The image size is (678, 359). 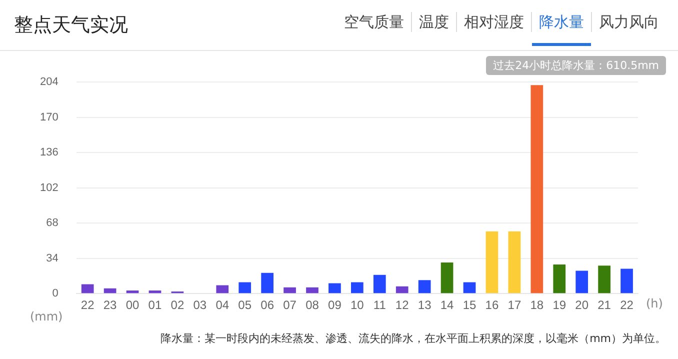 What do you see at coordinates (49, 117) in the screenshot?
I see `y-tick-label: 170` at bounding box center [49, 117].